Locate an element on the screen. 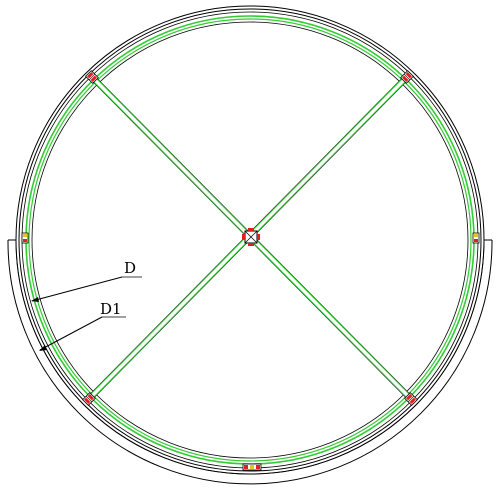 Image resolution: width=501 pixels, height=490 pixels. connector-center is located at coordinates (251, 237).